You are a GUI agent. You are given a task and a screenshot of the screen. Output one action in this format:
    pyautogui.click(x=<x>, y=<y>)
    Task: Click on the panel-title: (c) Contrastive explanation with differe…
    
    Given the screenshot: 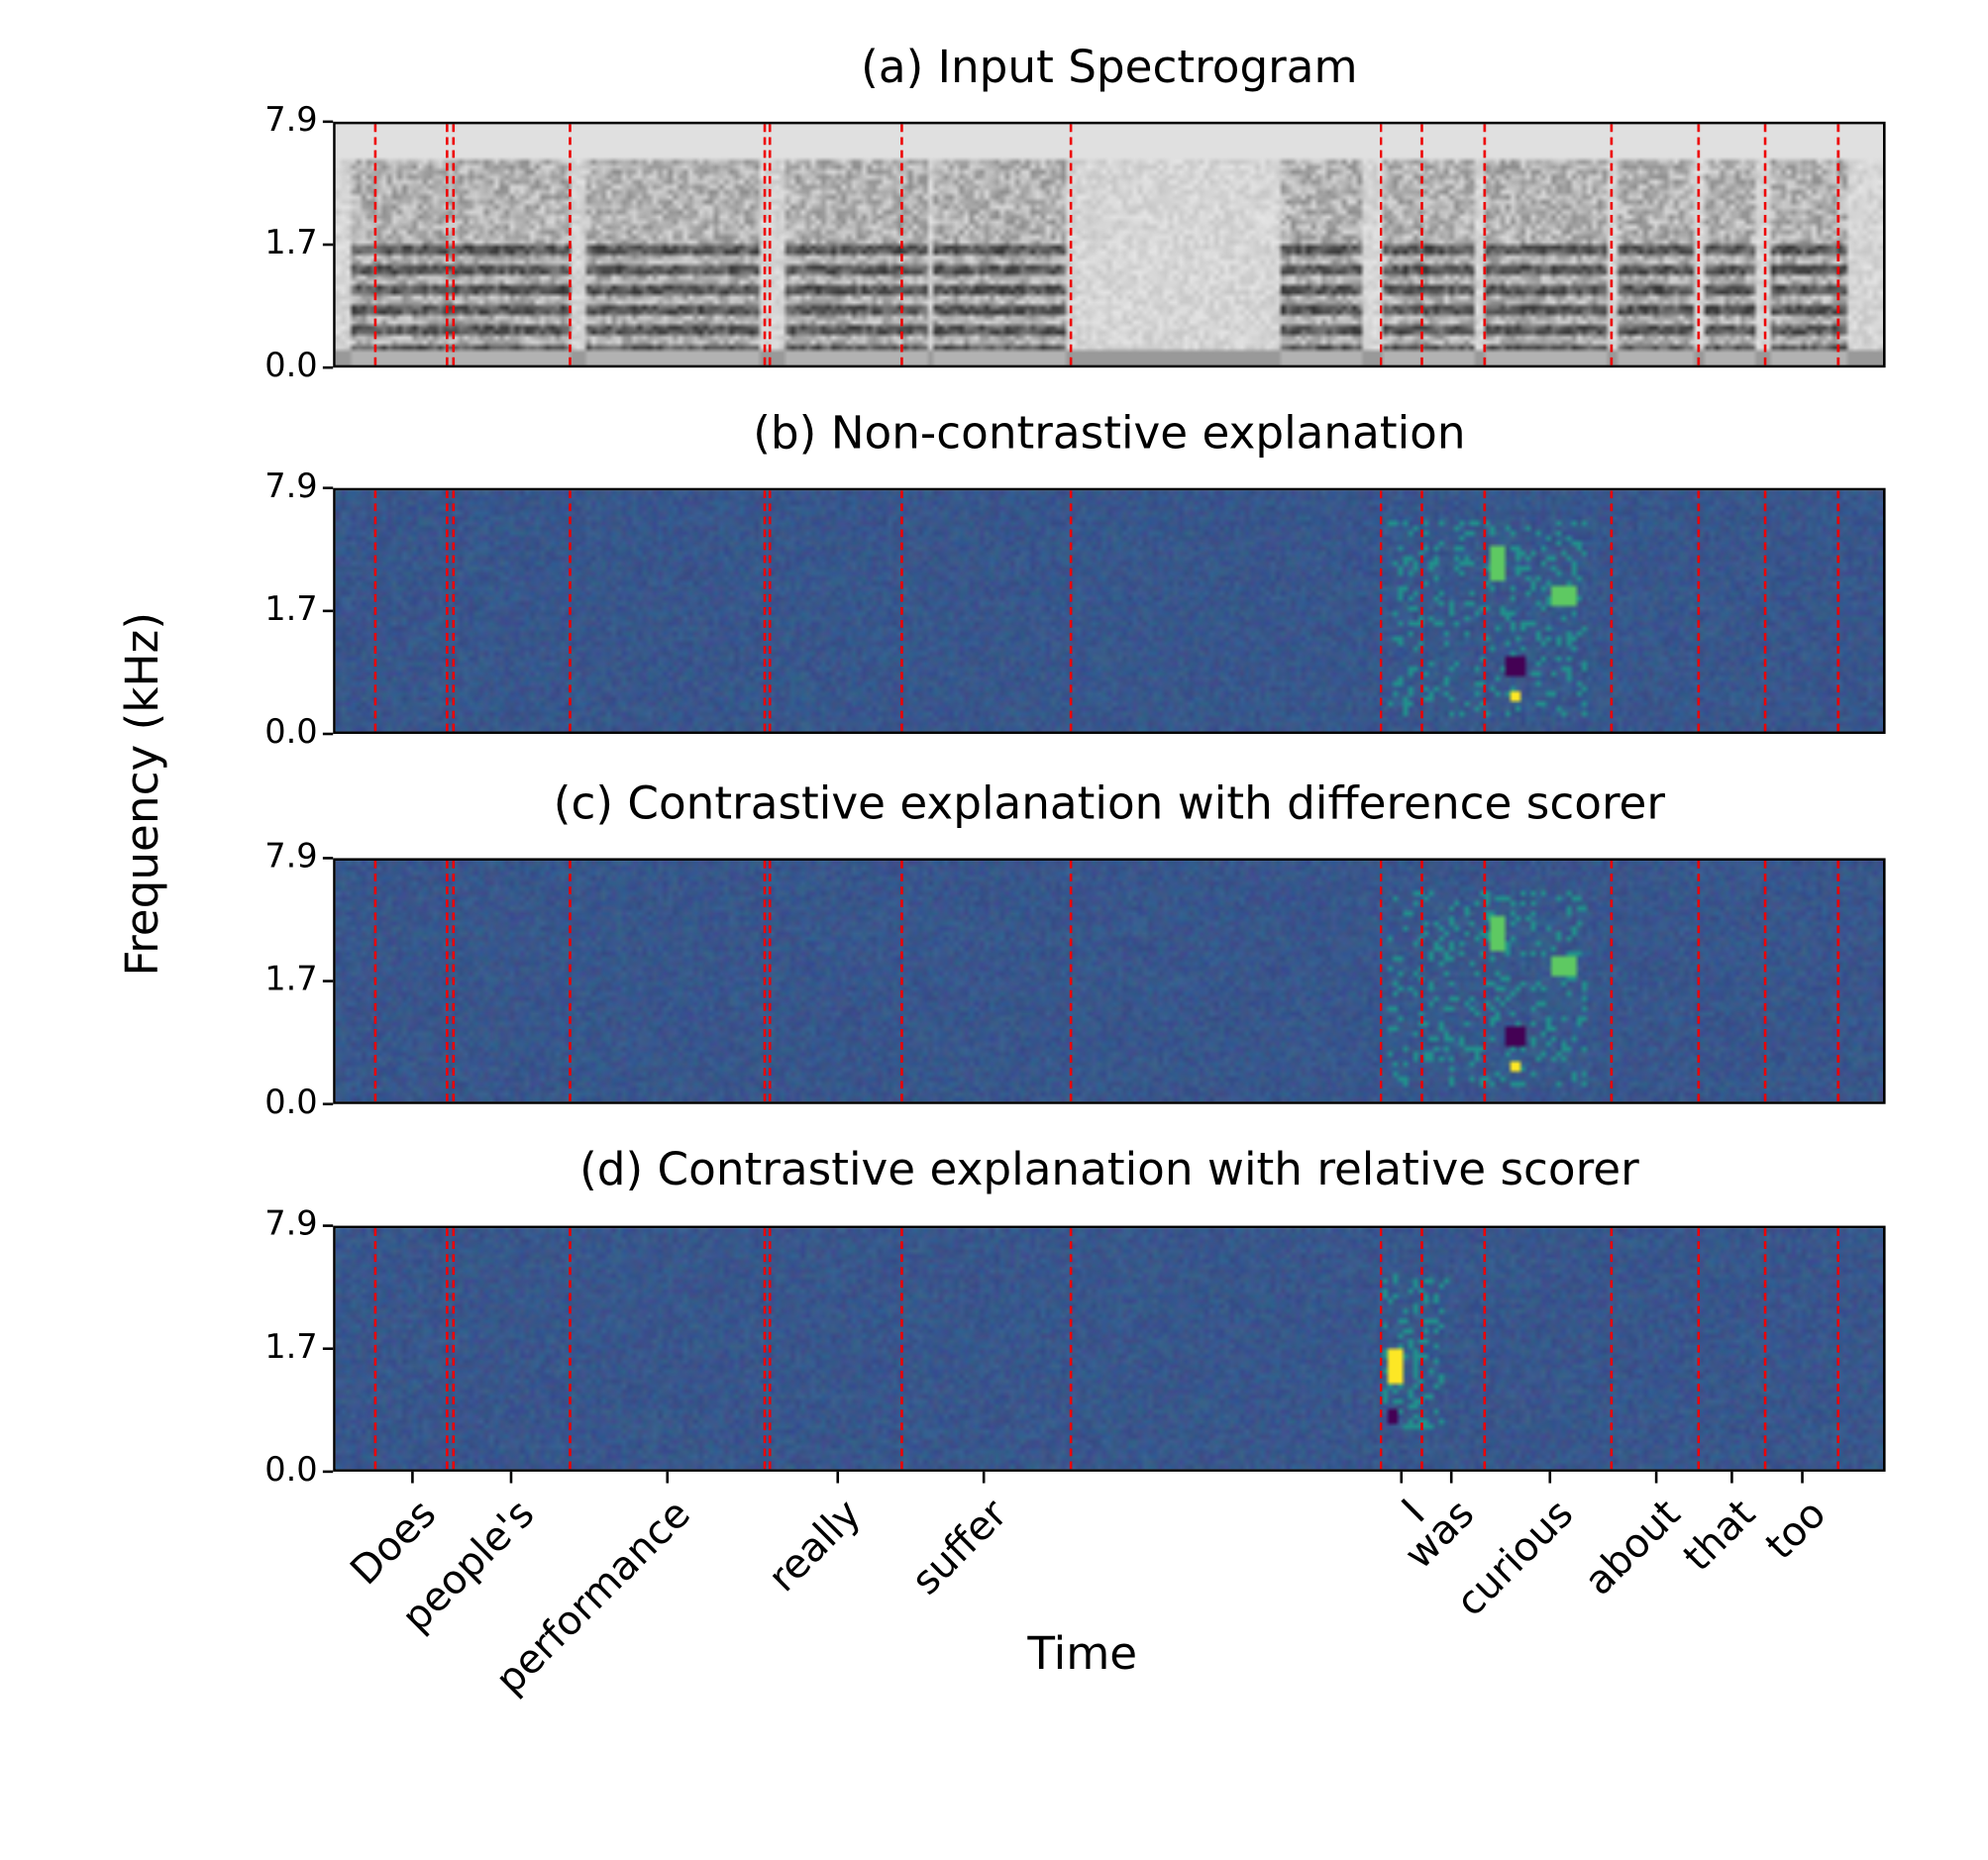 What is the action you would take?
    pyautogui.click(x=1109, y=804)
    